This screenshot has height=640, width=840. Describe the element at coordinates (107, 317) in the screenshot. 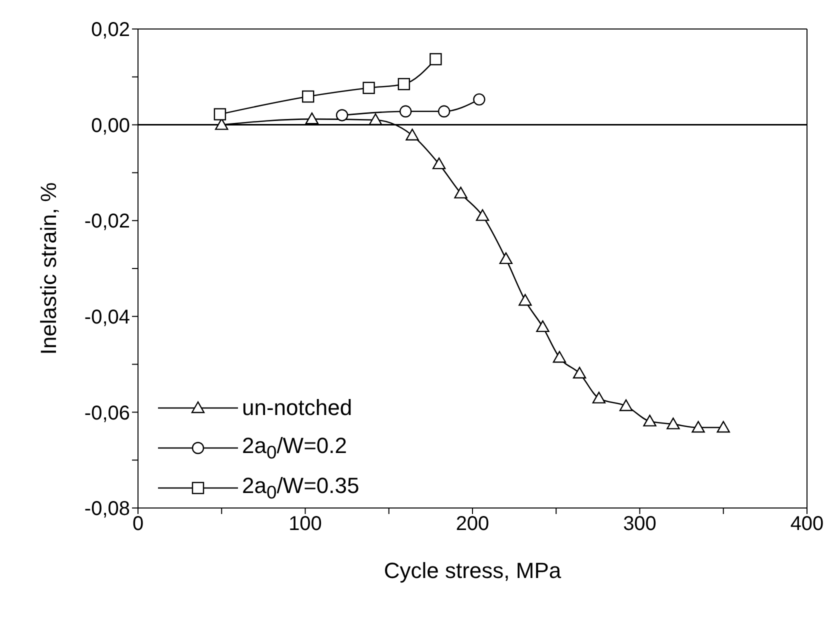

I see `y-tick-label: -0,04` at that location.